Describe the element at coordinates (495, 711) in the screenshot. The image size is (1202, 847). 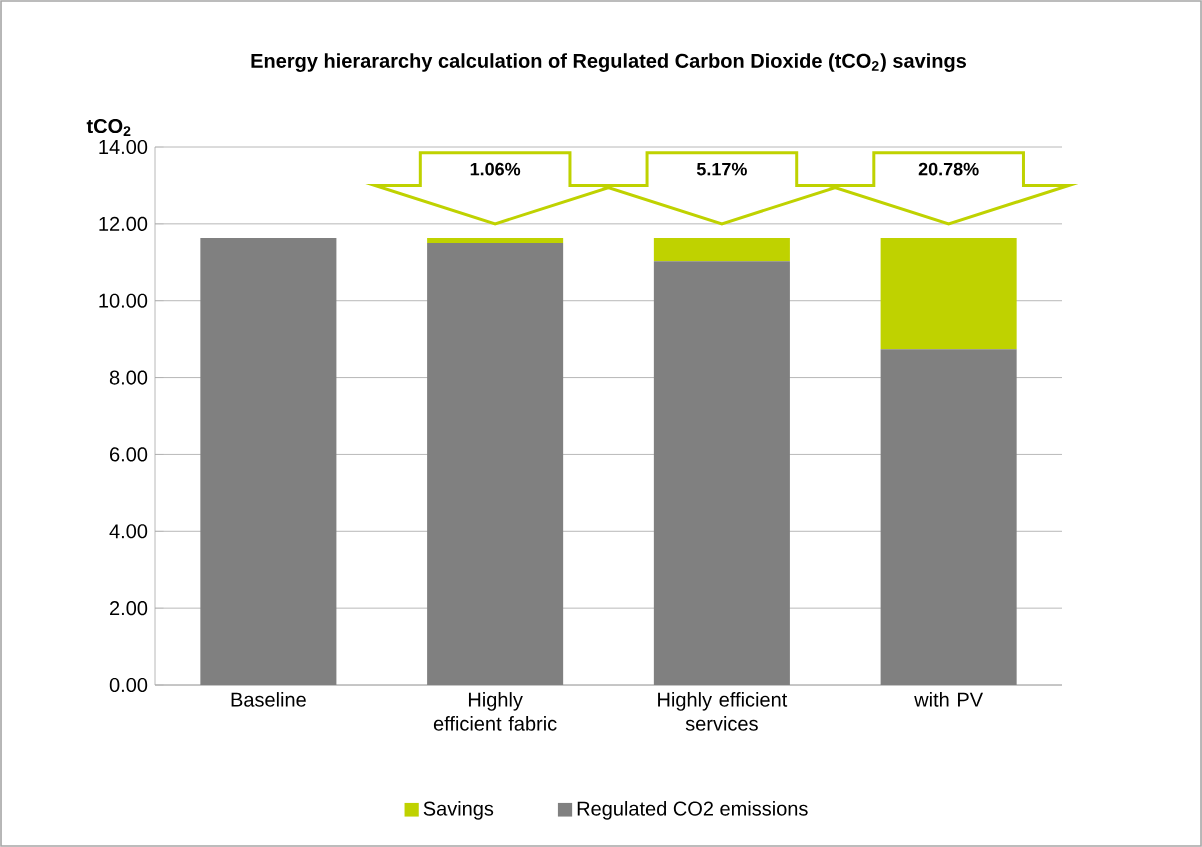
I see `x-tick-label: Highly efficient fabric` at that location.